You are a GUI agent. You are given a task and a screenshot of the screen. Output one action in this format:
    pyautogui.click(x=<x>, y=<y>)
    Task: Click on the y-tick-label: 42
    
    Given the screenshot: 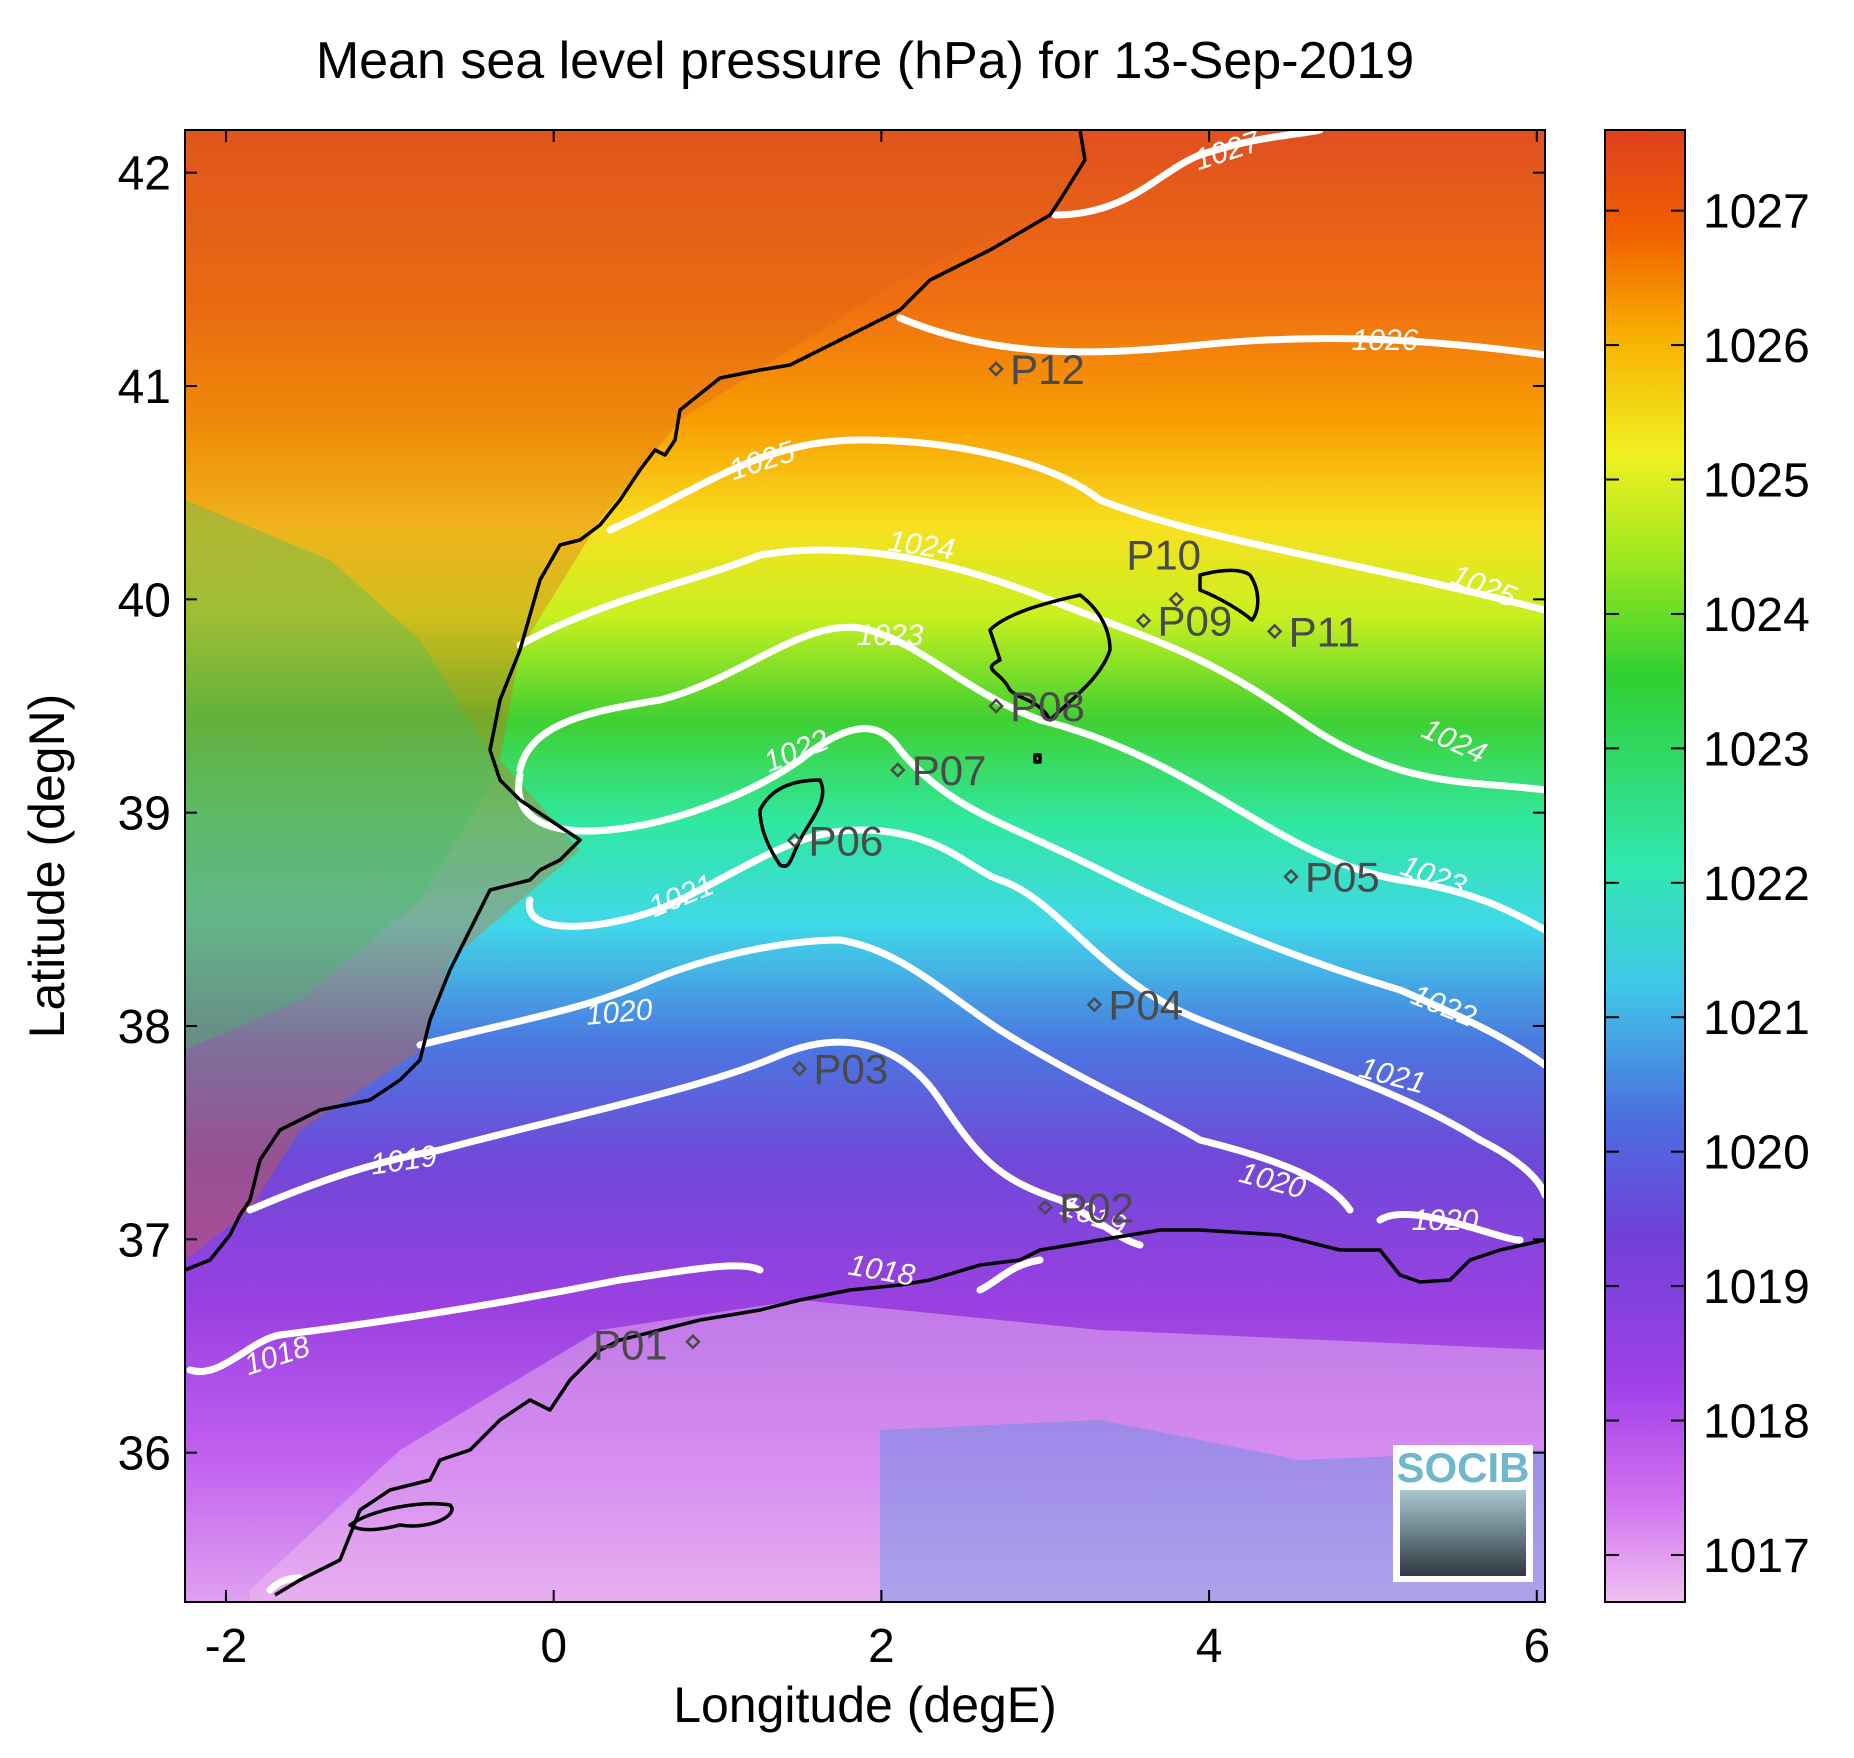 What is the action you would take?
    pyautogui.click(x=144, y=174)
    